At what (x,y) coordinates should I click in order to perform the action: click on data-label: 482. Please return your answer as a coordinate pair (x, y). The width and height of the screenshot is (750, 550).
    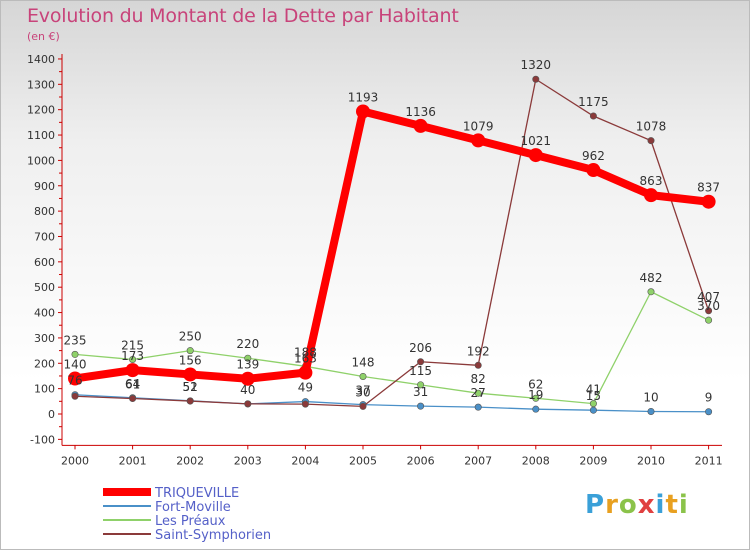
    Looking at the image, I should click on (651, 278).